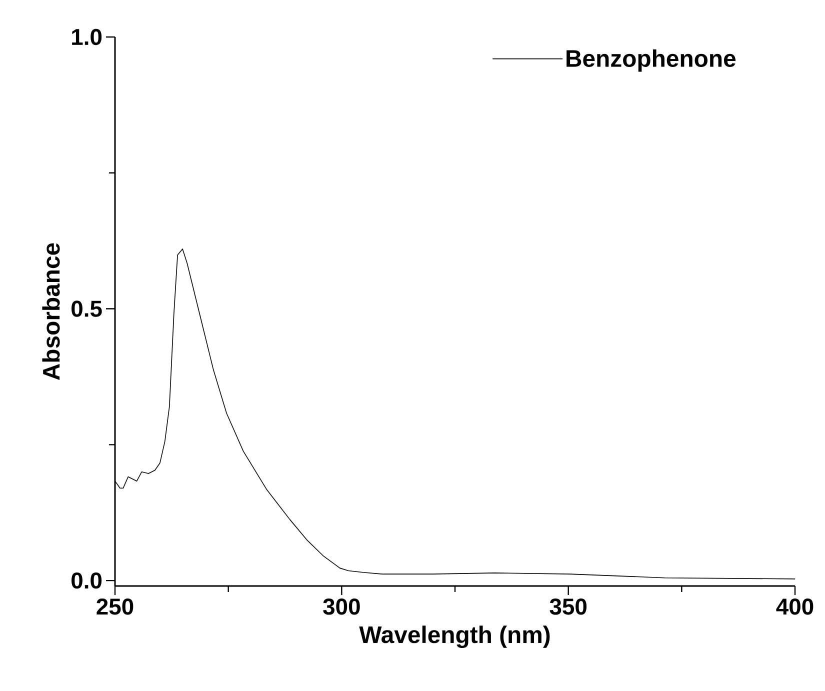 Image resolution: width=825 pixels, height=691 pixels. I want to click on y-tick-label: 1.0, so click(87, 37).